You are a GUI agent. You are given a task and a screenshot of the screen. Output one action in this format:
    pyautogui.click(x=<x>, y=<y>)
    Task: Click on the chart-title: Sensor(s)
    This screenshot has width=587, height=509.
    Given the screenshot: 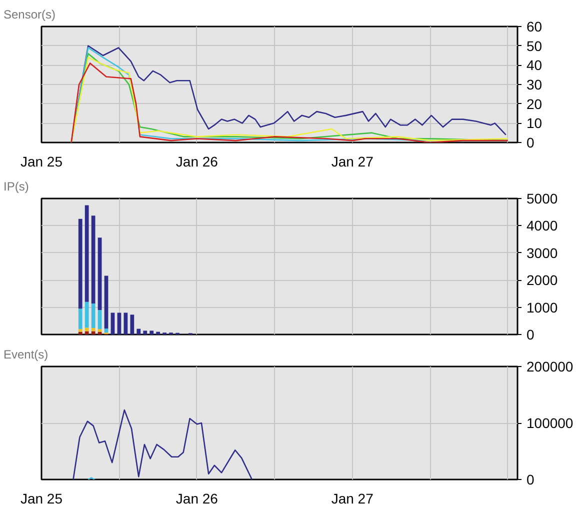 What is the action you would take?
    pyautogui.click(x=30, y=15)
    